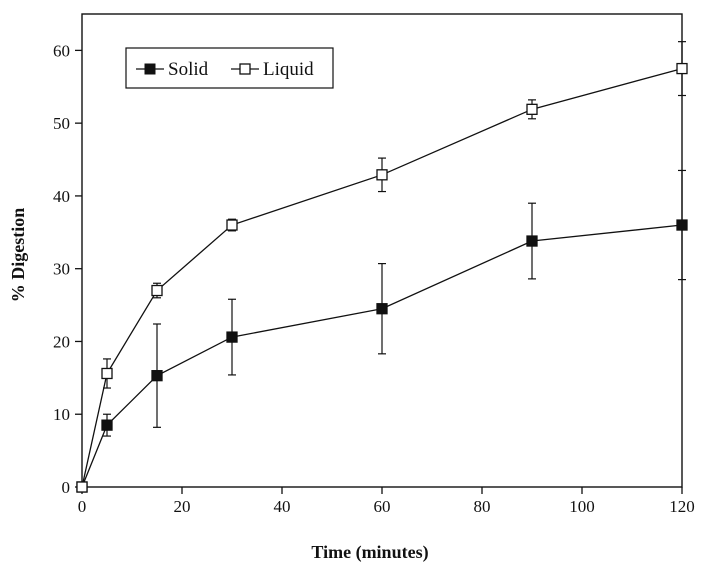 Image resolution: width=702 pixels, height=563 pixels. What do you see at coordinates (682, 506) in the screenshot?
I see `x-tick-label: 120` at bounding box center [682, 506].